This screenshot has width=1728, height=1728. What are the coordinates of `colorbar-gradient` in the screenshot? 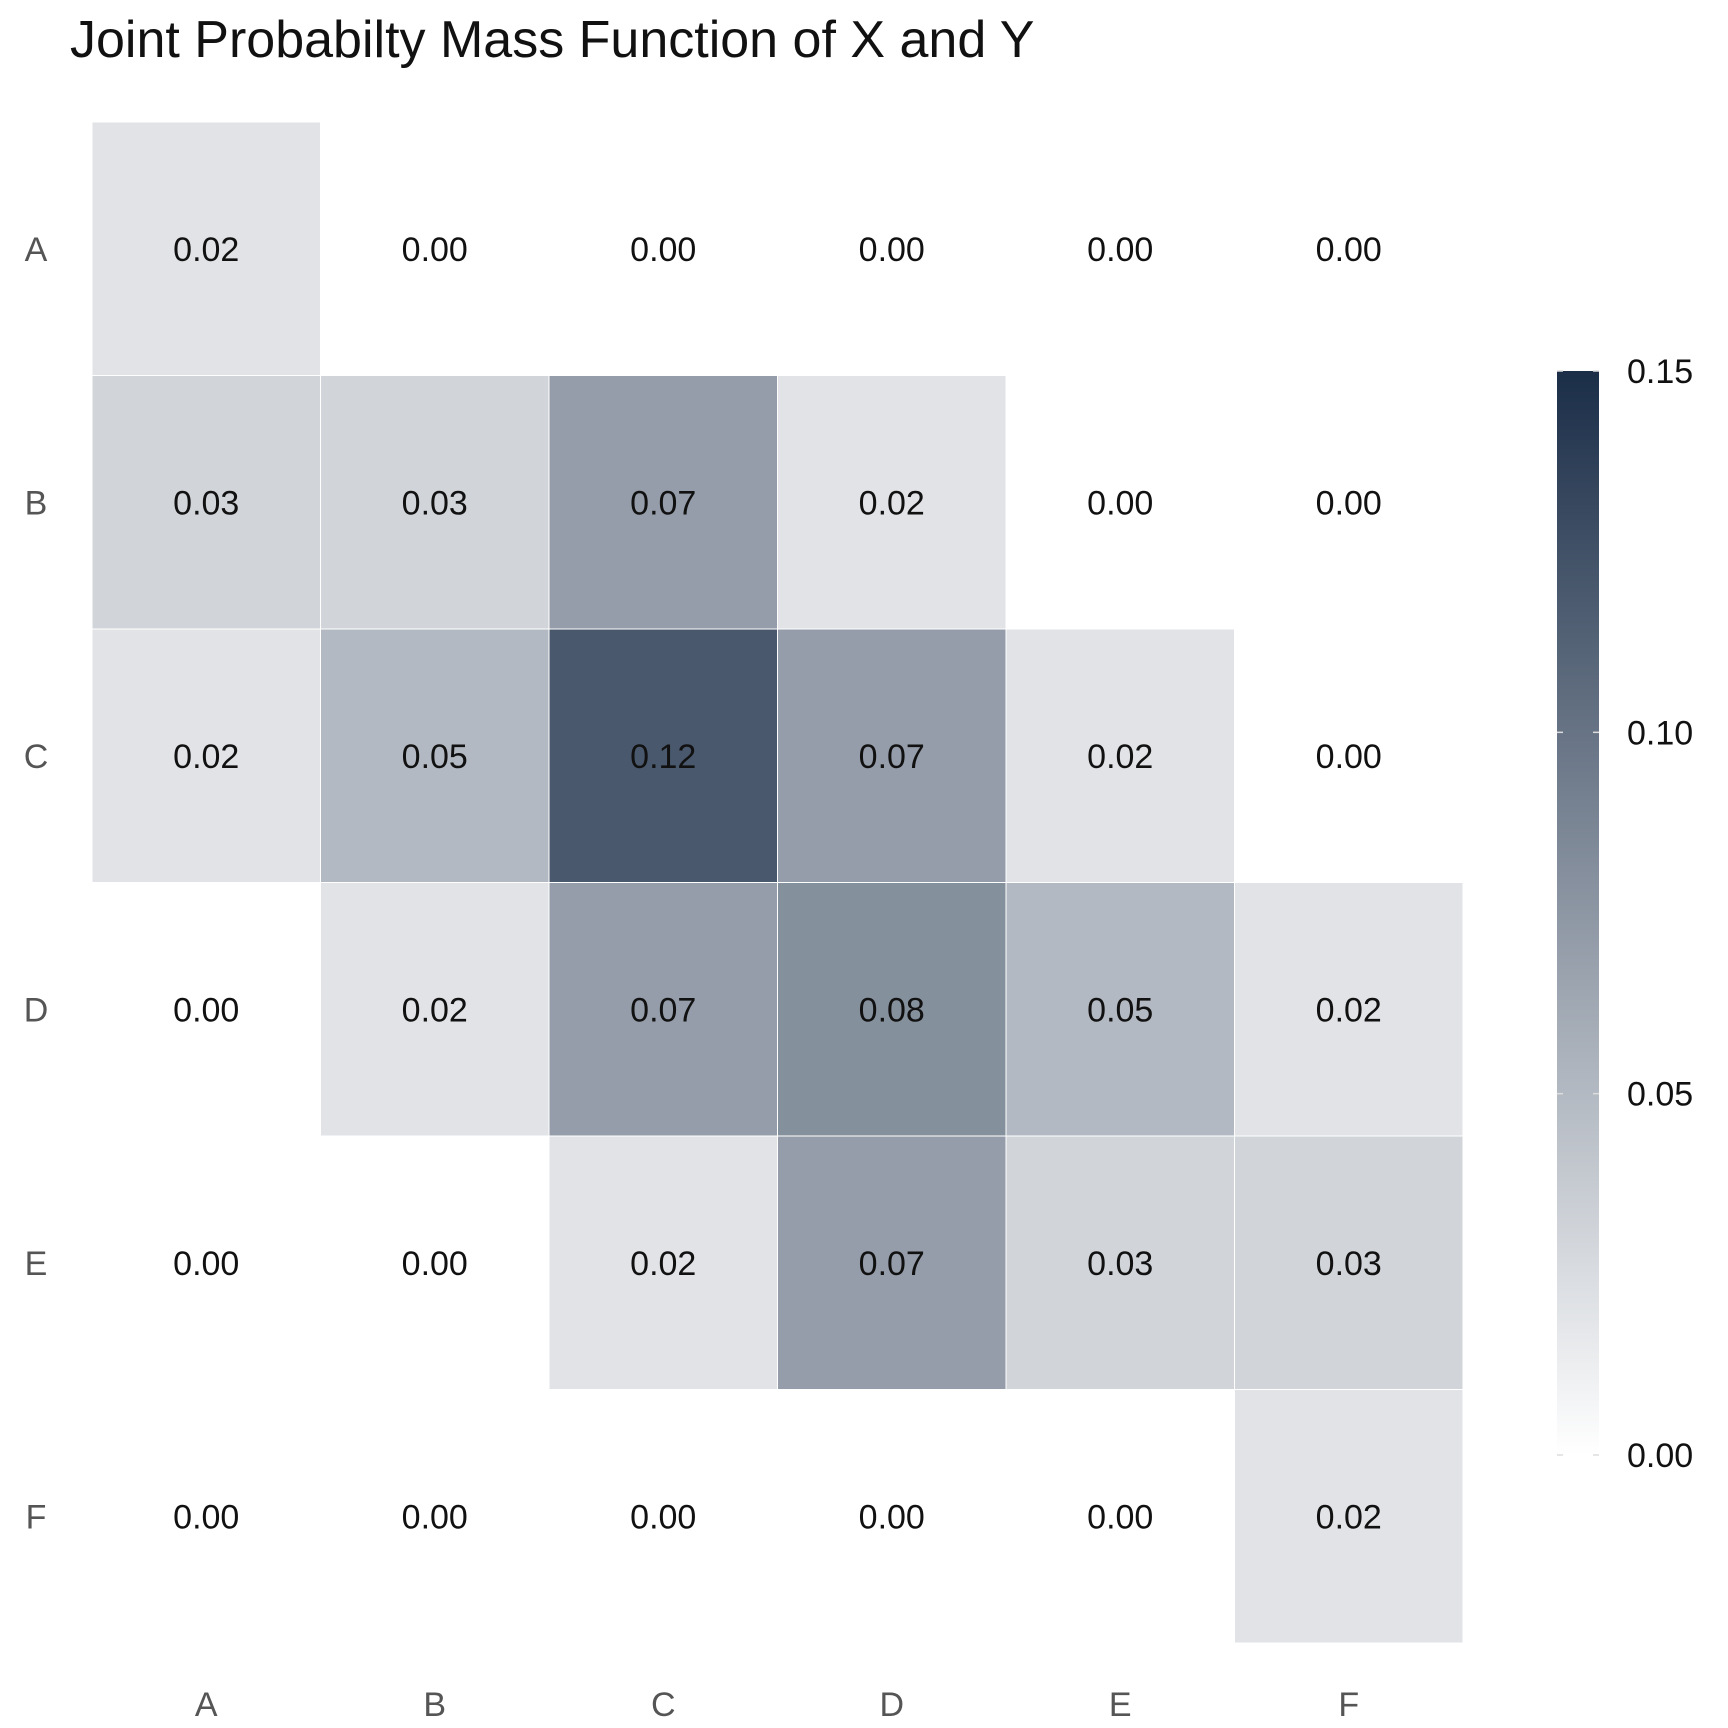 It's located at (1578, 913).